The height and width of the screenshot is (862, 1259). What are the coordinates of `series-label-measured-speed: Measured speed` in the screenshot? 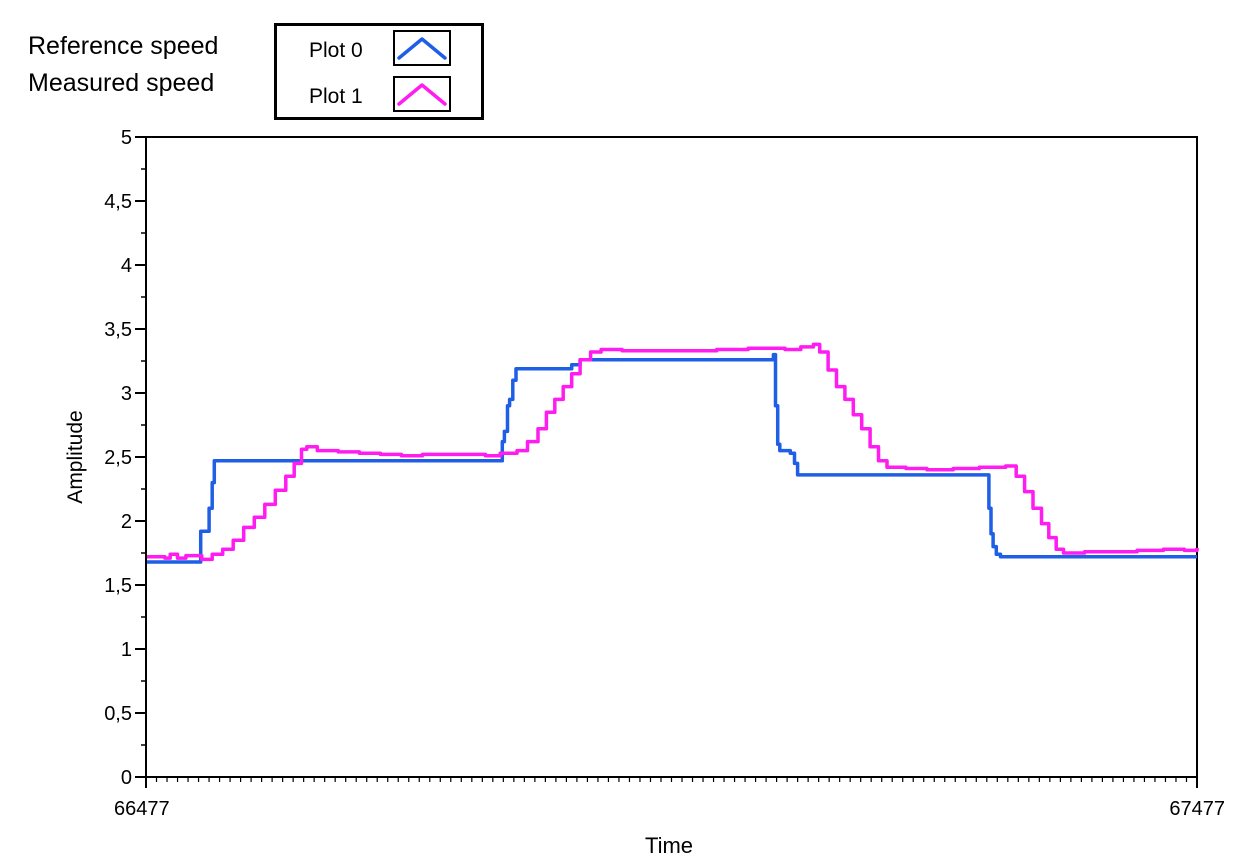 It's located at (121, 83).